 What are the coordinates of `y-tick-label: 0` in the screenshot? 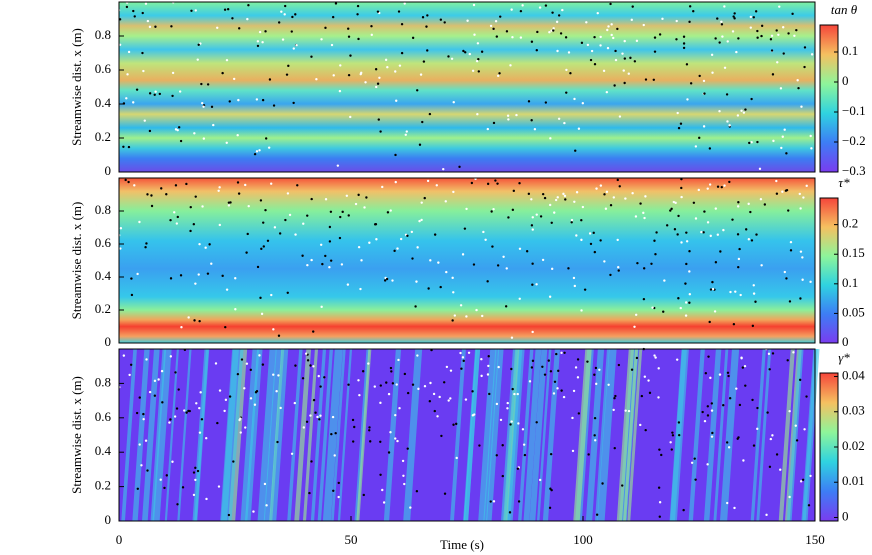 It's located at (108, 519).